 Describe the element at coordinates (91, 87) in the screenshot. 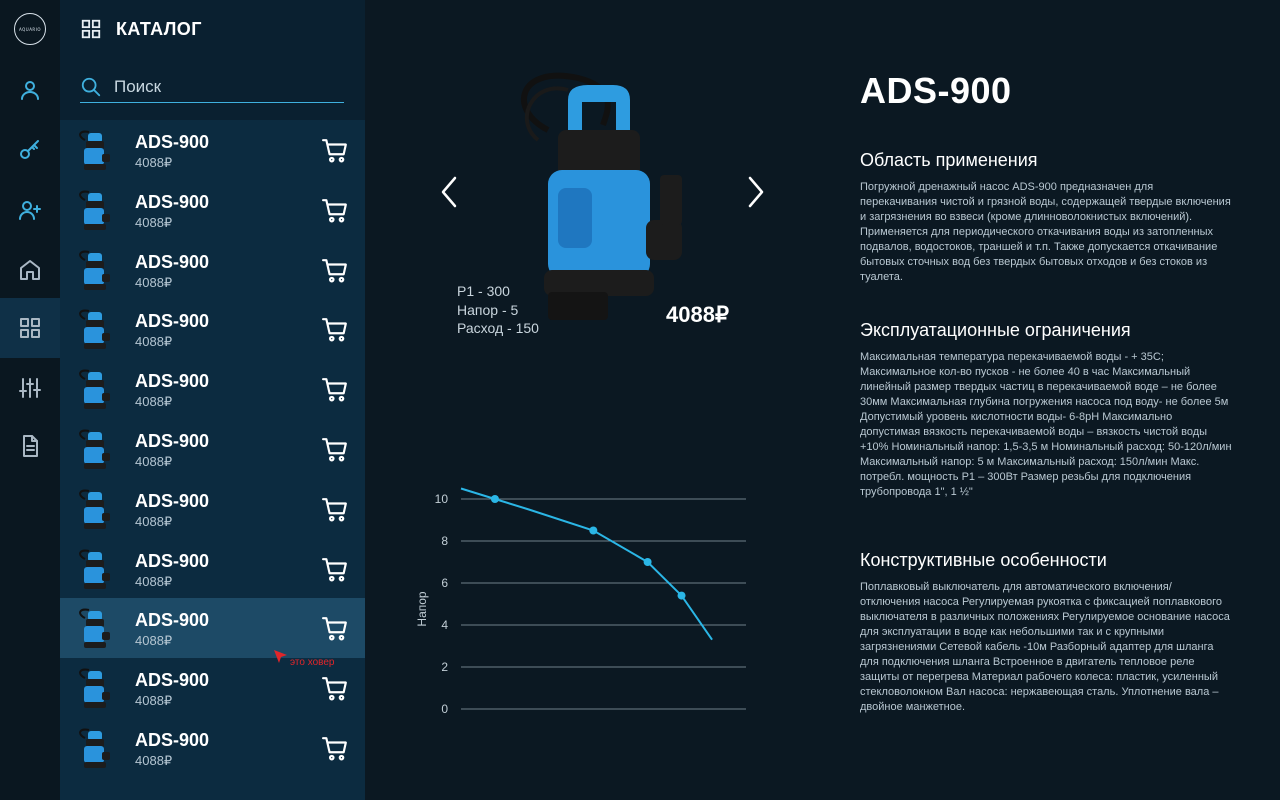

I see `search-icon` at that location.